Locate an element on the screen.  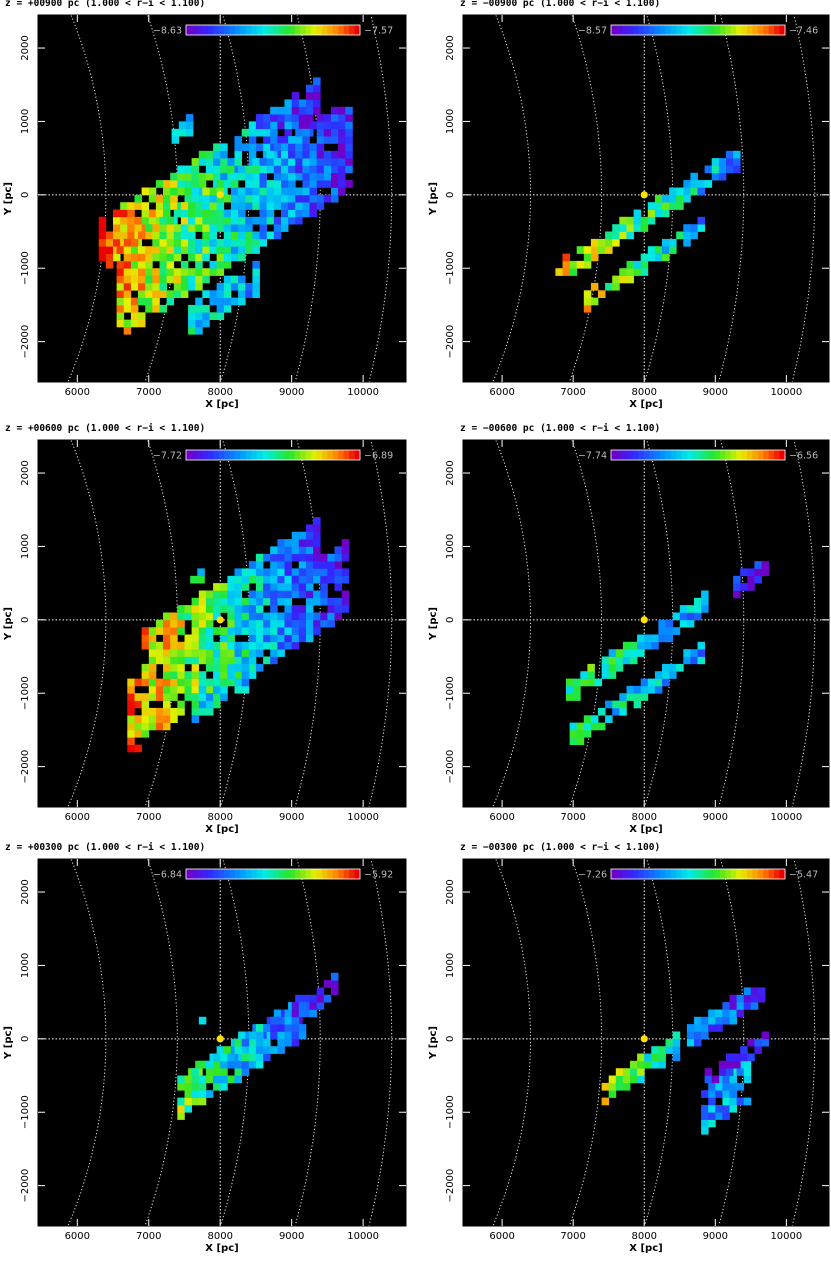
y-tick-label: −1000 is located at coordinates (450, 693).